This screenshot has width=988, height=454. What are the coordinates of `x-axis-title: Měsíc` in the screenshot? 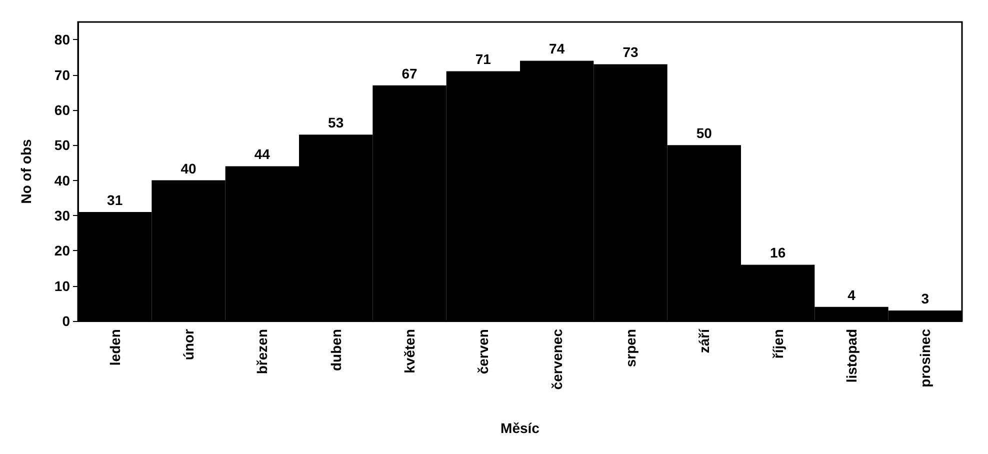 It's located at (520, 428).